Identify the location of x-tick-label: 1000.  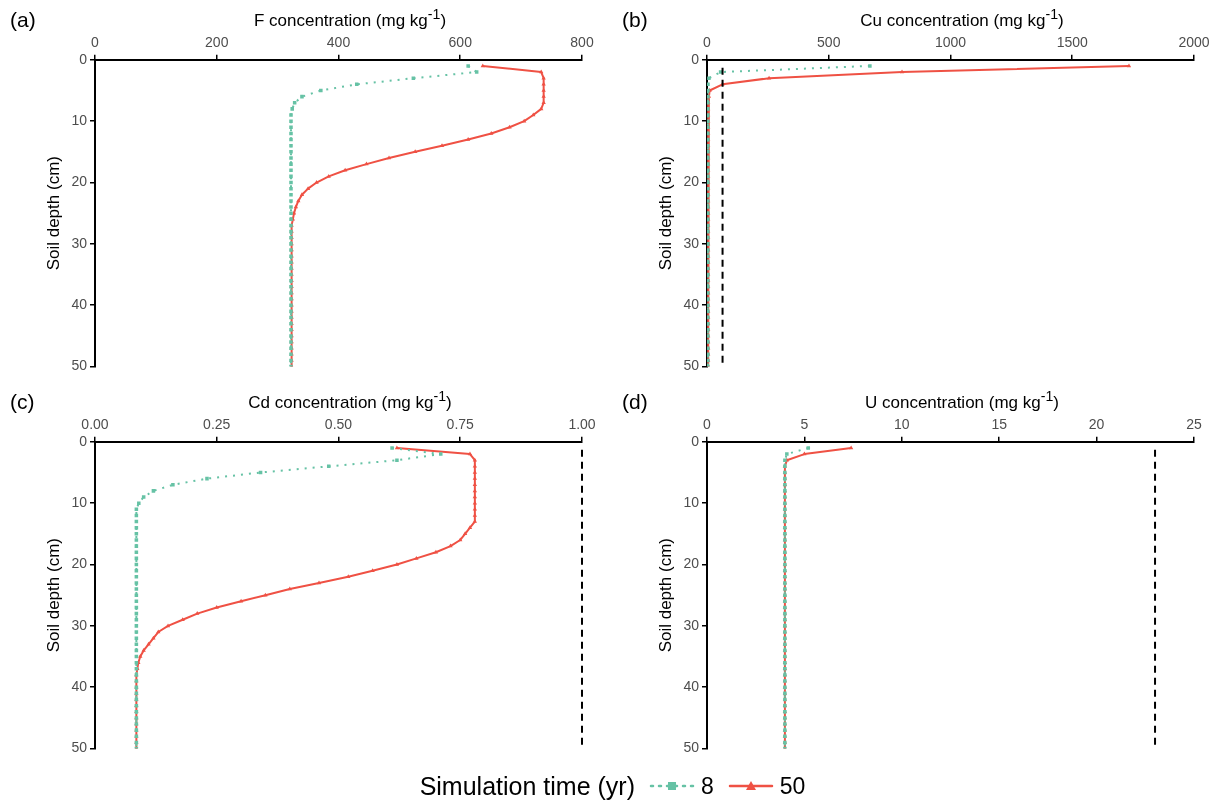
(950, 42).